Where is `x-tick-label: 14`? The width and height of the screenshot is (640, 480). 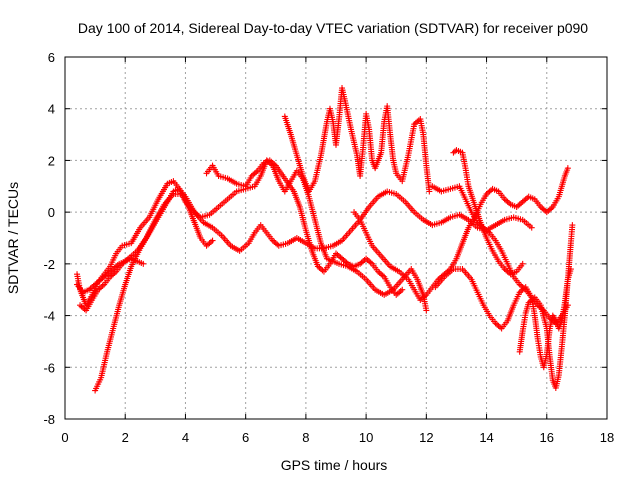
x-tick-label: 14 is located at coordinates (486, 437).